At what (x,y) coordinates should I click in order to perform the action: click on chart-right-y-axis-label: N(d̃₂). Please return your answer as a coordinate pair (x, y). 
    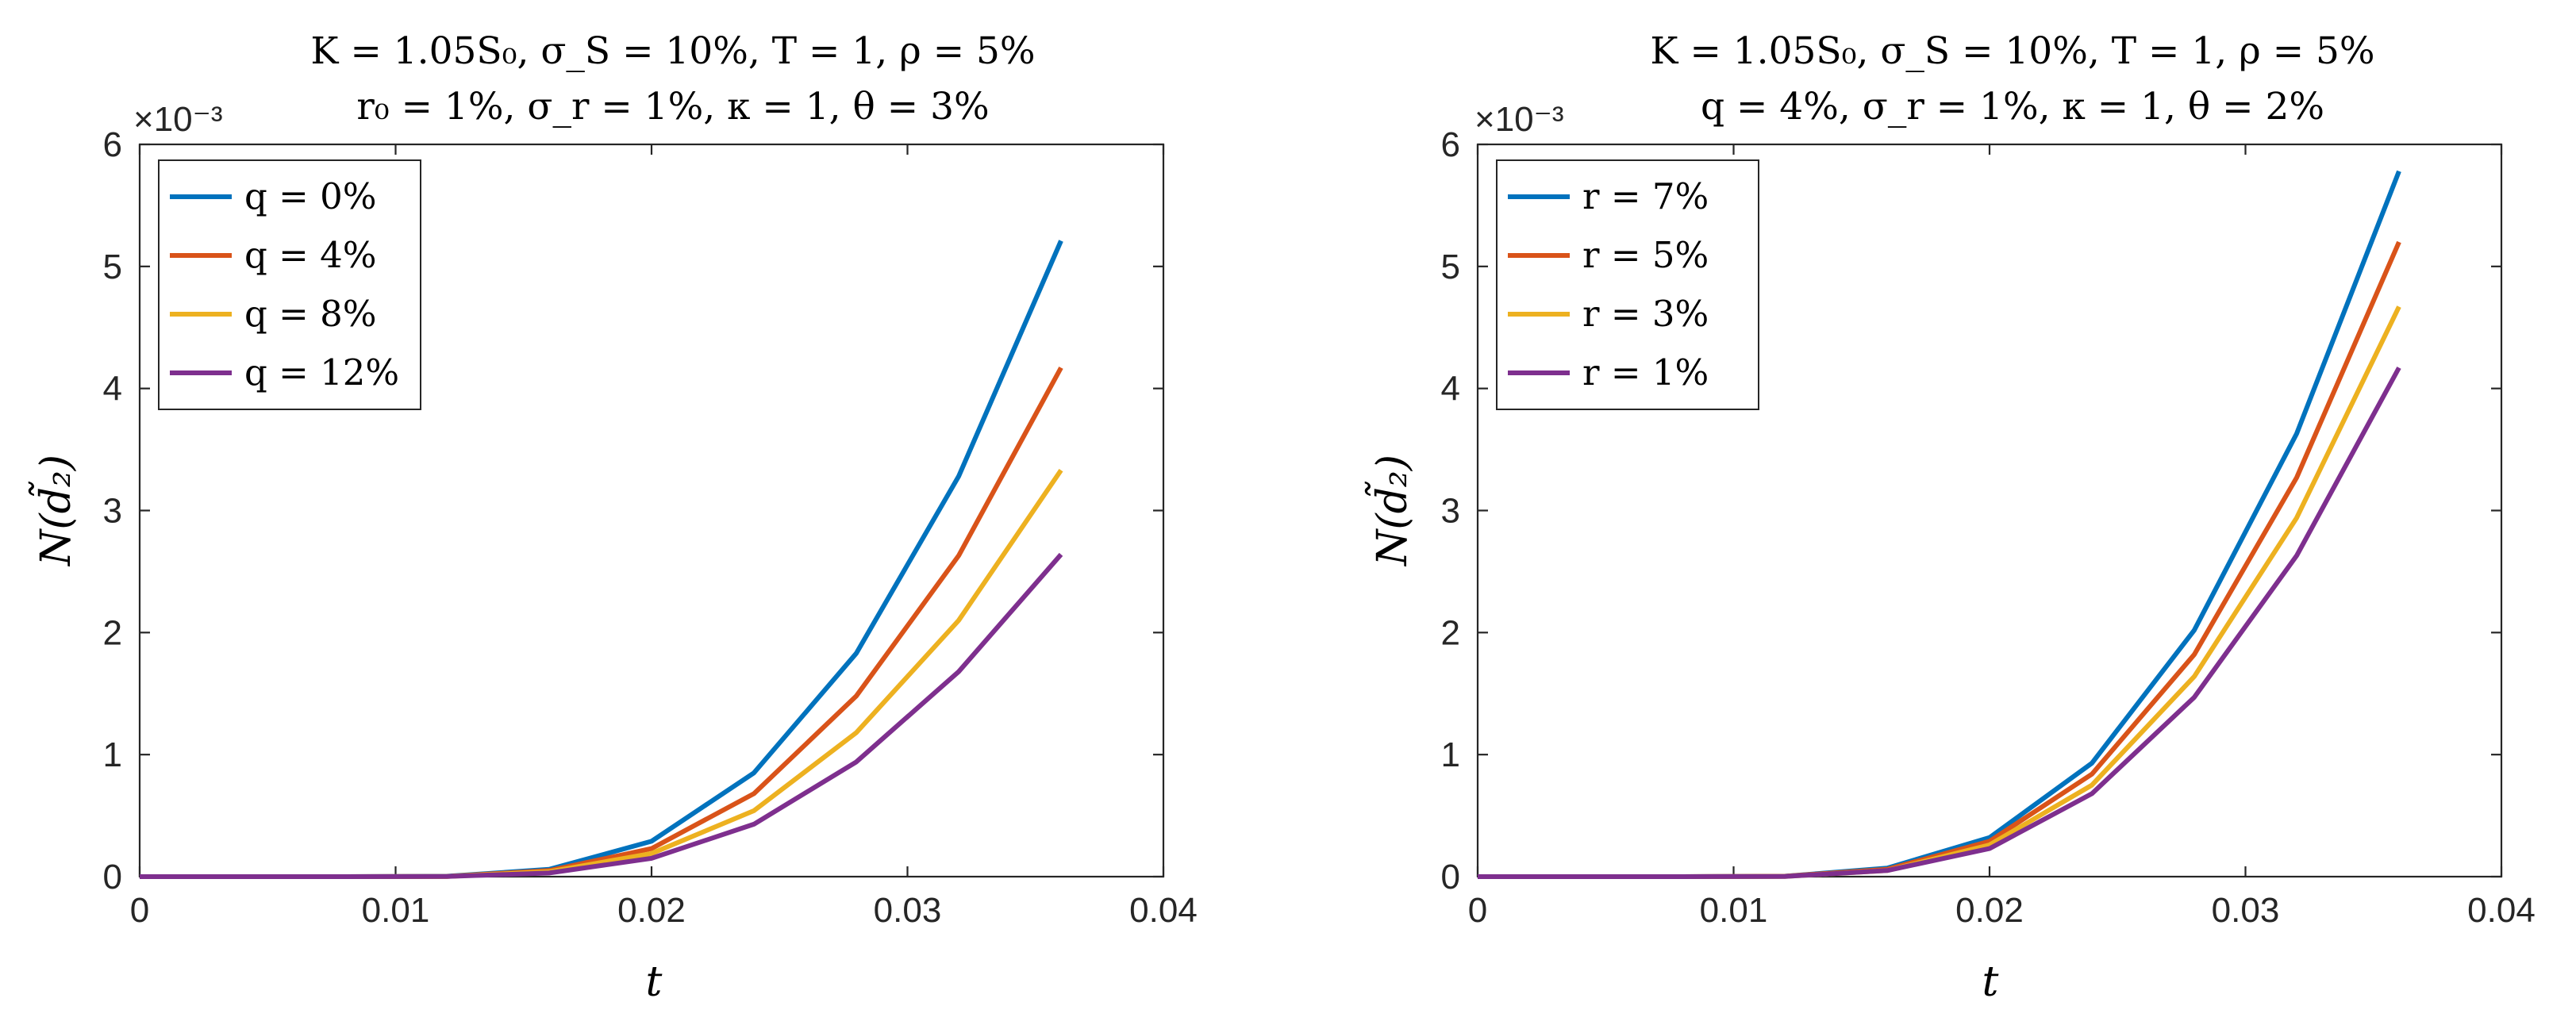
    Looking at the image, I should click on (1390, 511).